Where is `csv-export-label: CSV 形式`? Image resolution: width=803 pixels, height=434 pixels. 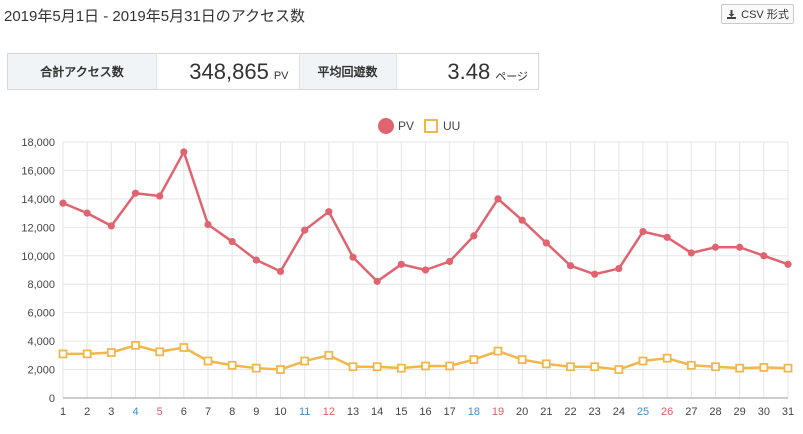
csv-export-label: CSV 形式 is located at coordinates (765, 15).